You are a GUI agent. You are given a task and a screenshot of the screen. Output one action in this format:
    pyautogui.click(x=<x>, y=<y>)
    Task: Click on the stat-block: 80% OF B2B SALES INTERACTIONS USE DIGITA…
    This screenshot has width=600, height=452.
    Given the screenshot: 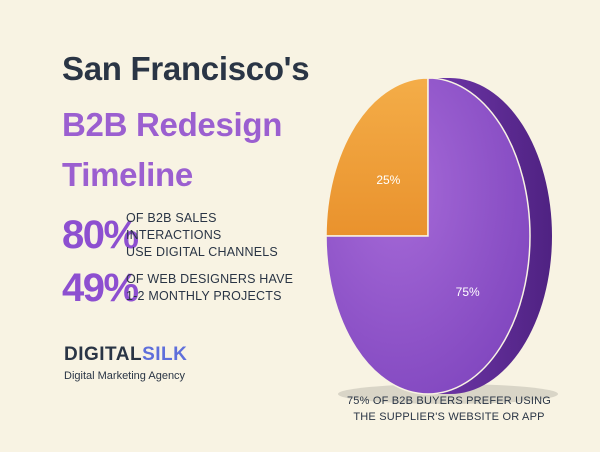 What is the action you would take?
    pyautogui.click(x=179, y=235)
    